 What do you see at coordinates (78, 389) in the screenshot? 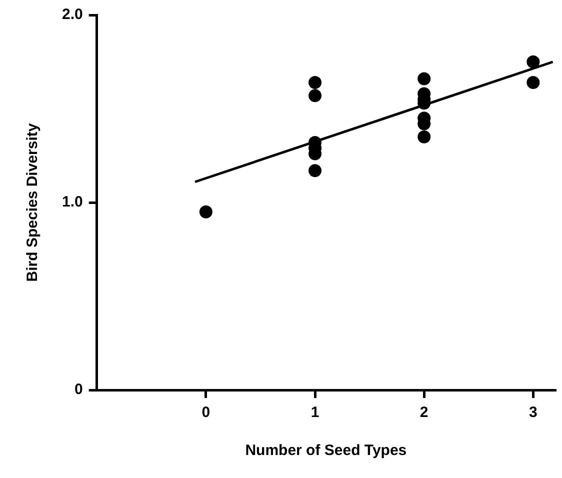
I see `y-tick-label: 0` at bounding box center [78, 389].